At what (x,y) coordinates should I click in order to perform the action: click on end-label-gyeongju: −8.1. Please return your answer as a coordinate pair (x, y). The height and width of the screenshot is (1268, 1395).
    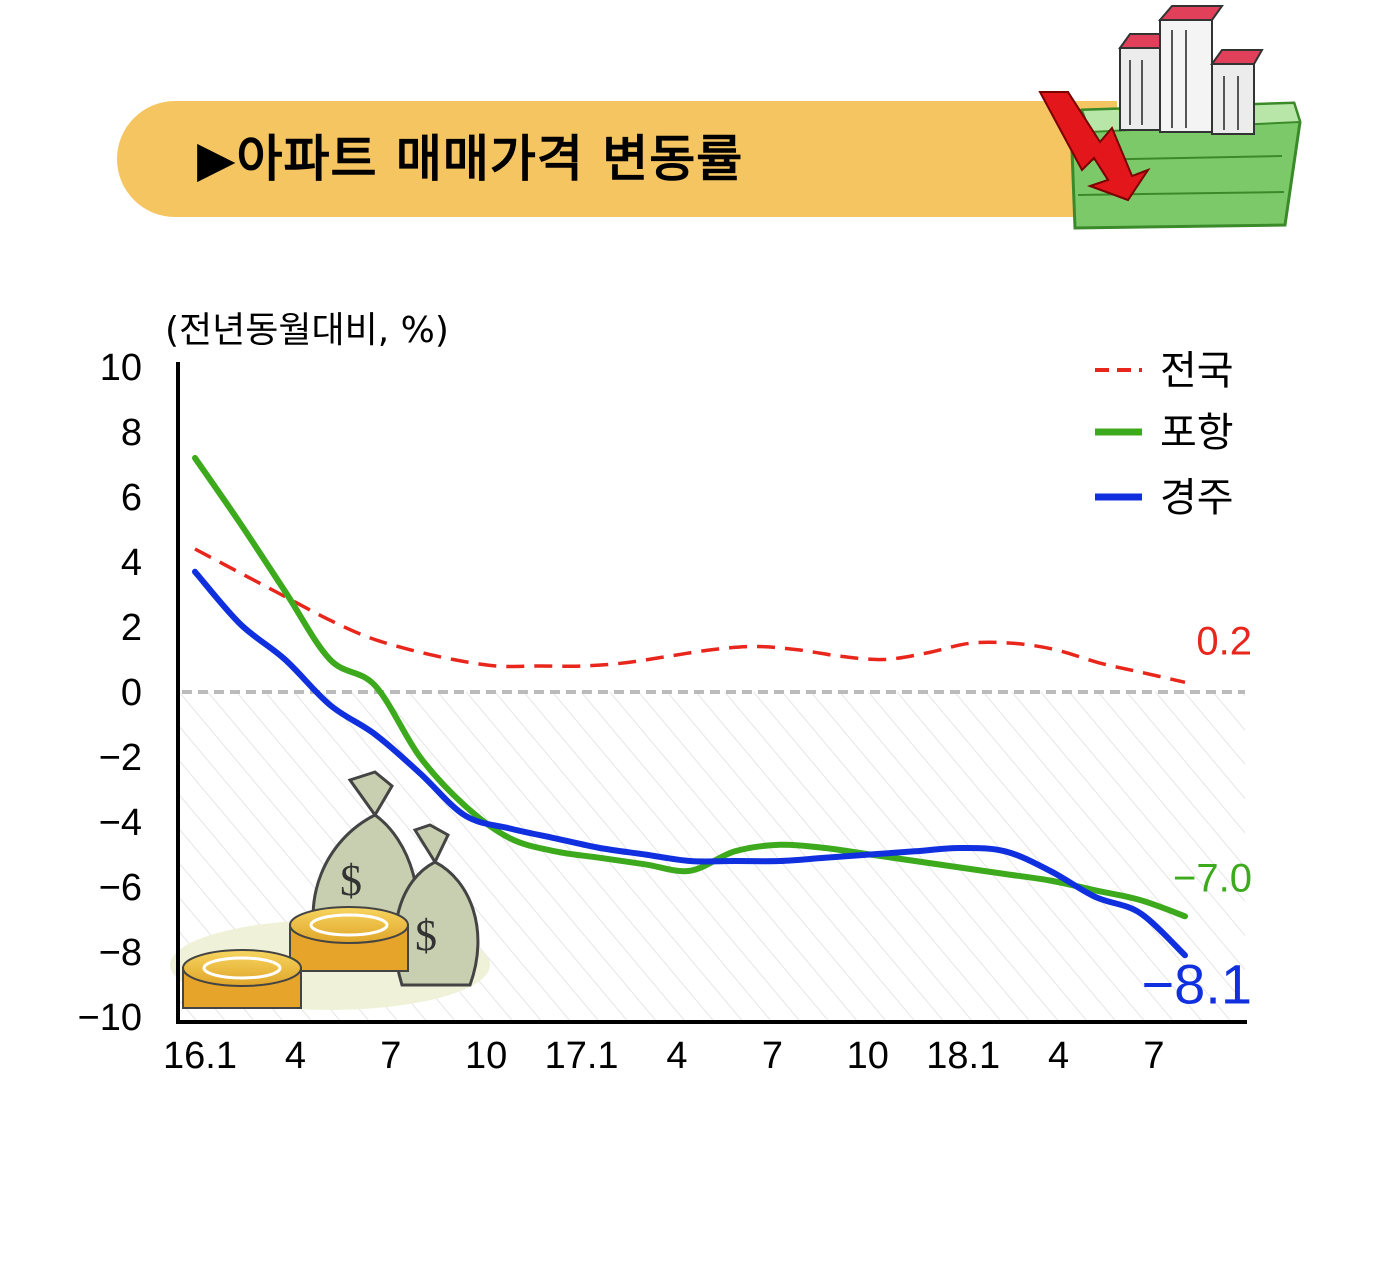
    Looking at the image, I should click on (1196, 983).